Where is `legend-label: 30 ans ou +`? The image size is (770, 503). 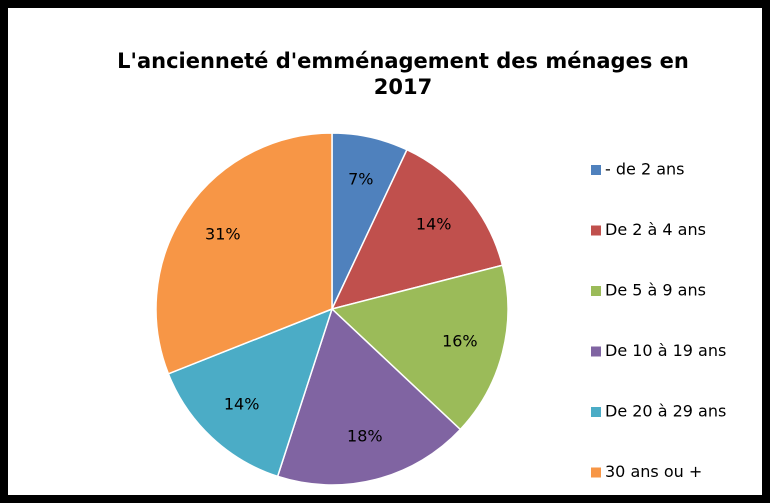
legend-label: 30 ans ou + is located at coordinates (653, 471).